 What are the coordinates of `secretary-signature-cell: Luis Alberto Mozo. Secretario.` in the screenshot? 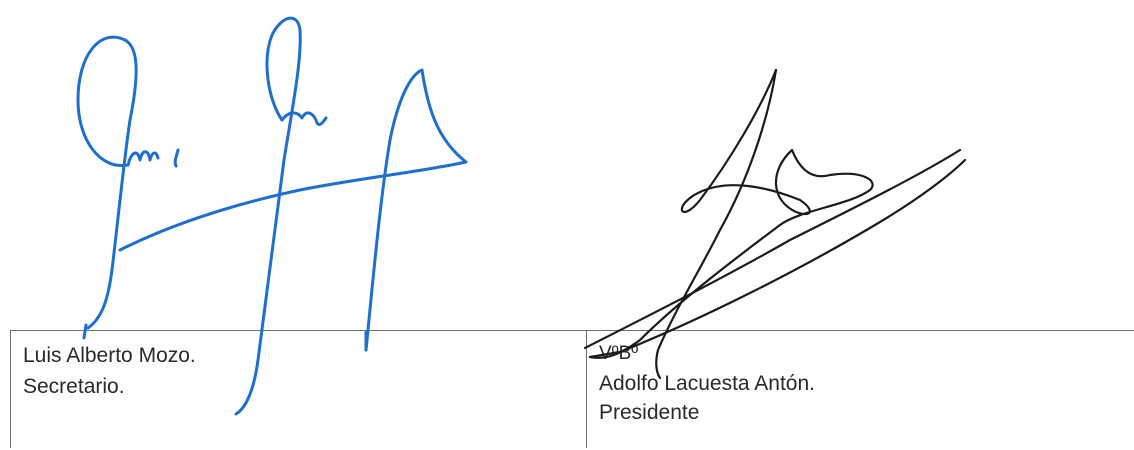 It's located at (298, 389).